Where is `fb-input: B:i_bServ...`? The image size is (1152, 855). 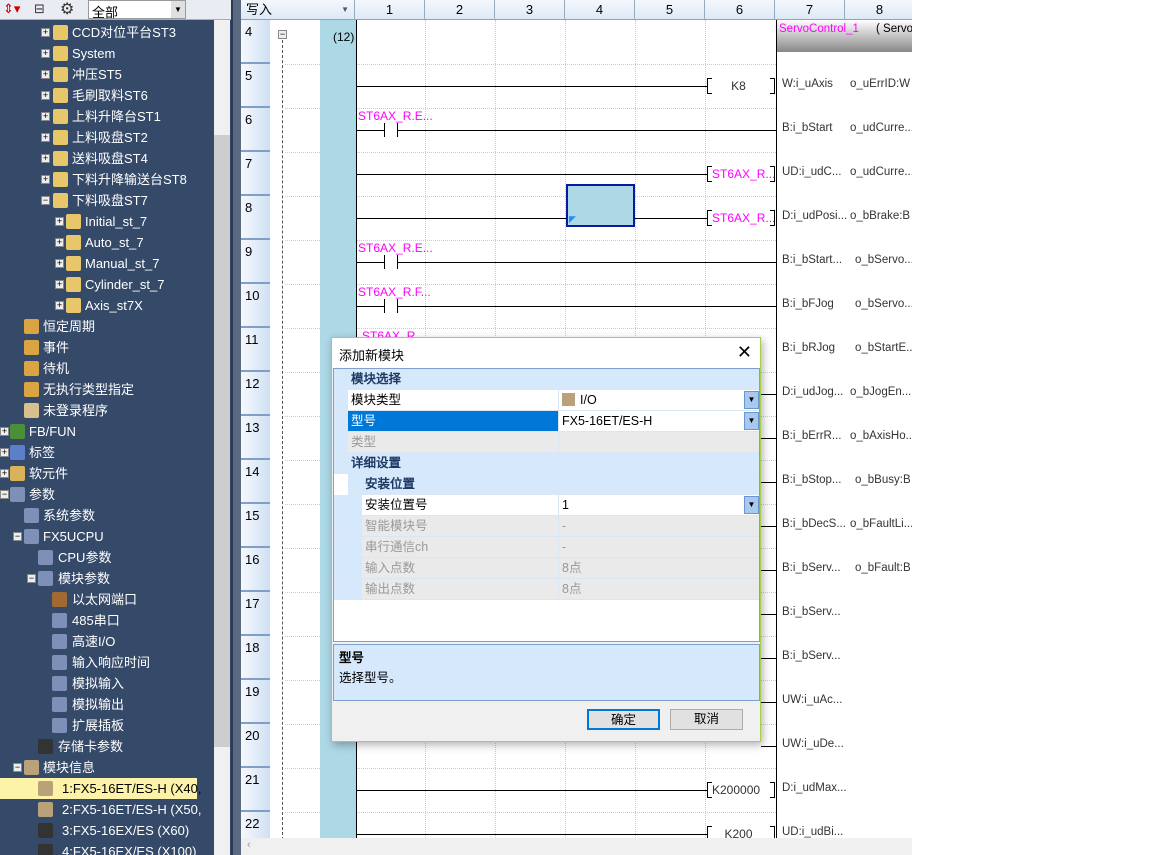
fb-input: B:i_bServ... is located at coordinates (811, 568).